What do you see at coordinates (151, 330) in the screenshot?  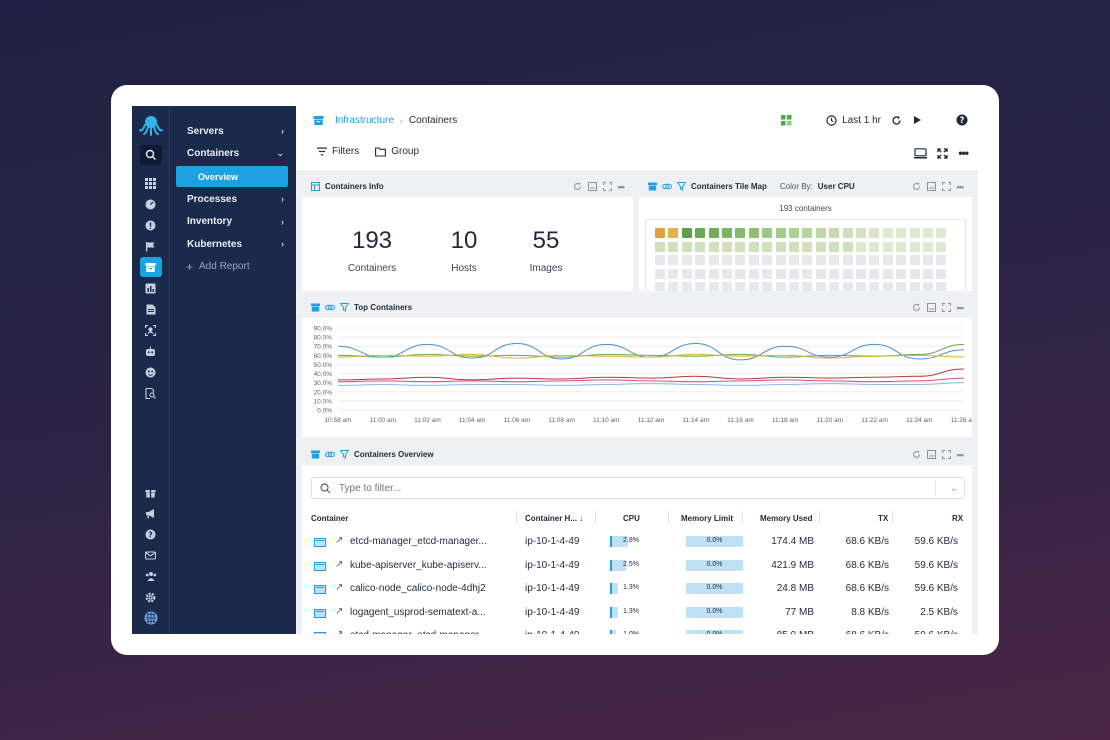 I see `experience-scan-icon` at bounding box center [151, 330].